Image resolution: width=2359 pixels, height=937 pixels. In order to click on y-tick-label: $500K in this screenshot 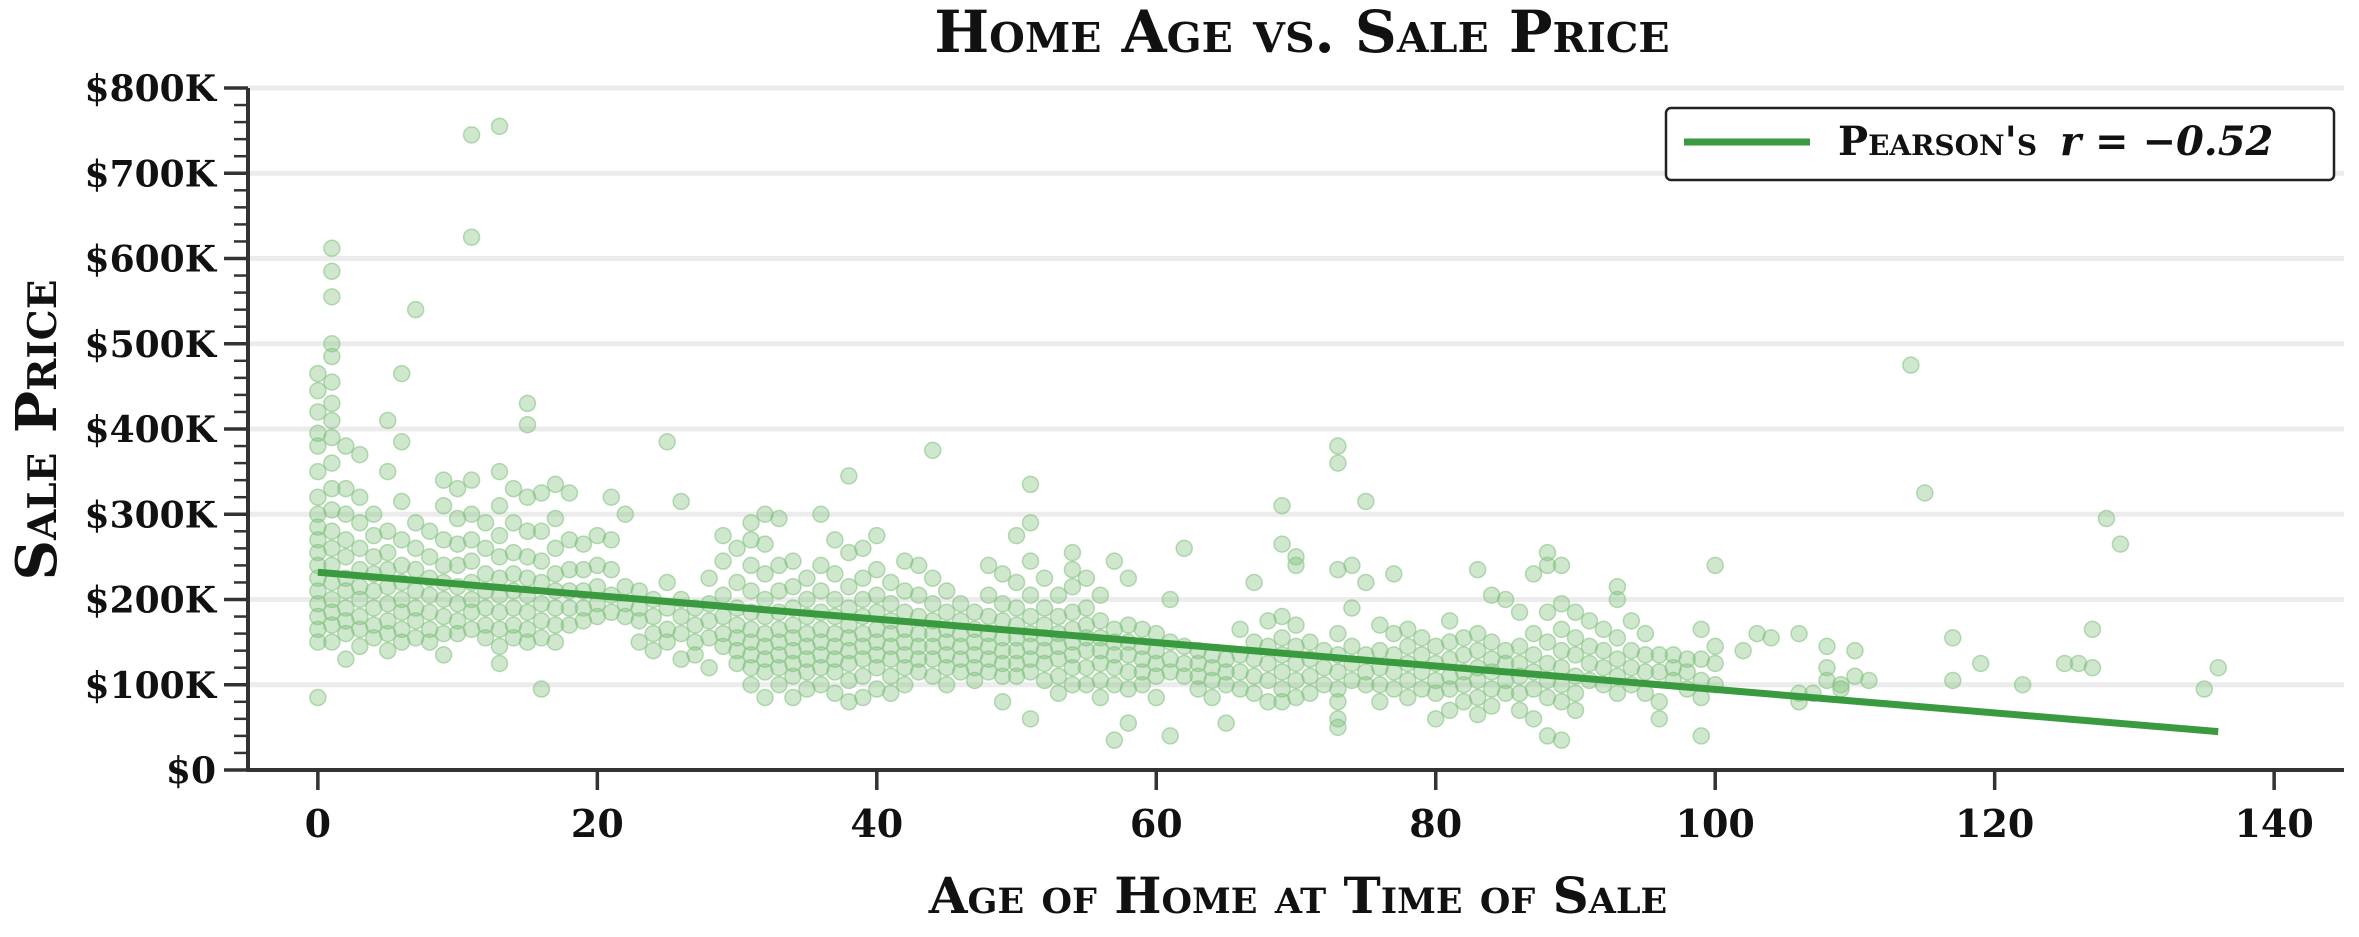, I will do `click(151, 345)`.